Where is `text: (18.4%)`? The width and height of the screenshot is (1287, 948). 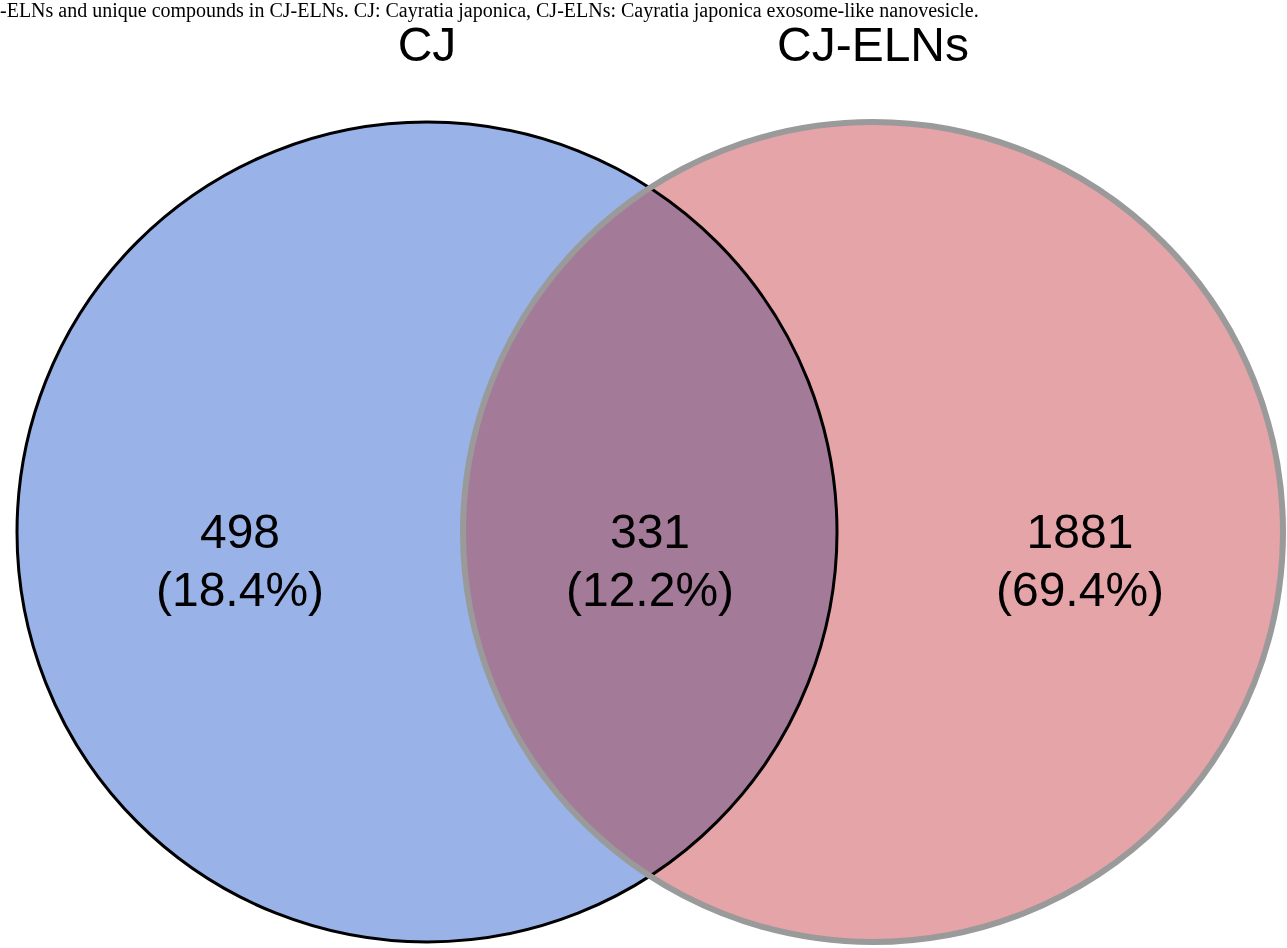
text: (18.4%) is located at coordinates (240, 590).